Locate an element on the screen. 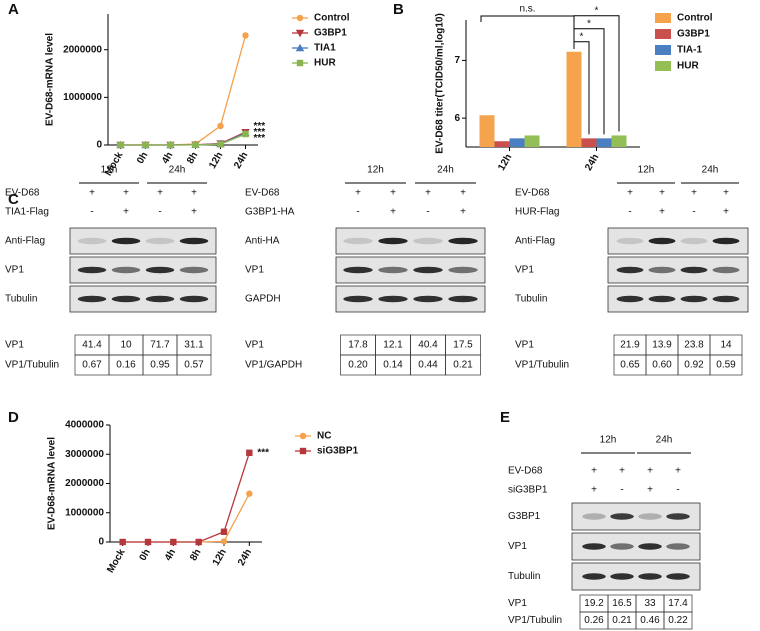 The image size is (760, 631). quant-value: 12.1 is located at coordinates (393, 345).